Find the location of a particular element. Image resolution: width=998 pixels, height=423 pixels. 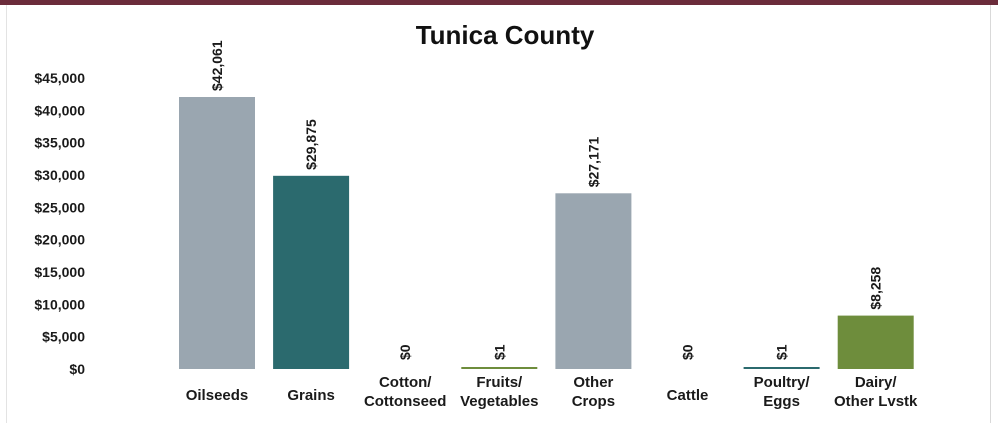

y-tick-label: $25,000 is located at coordinates (59, 207).